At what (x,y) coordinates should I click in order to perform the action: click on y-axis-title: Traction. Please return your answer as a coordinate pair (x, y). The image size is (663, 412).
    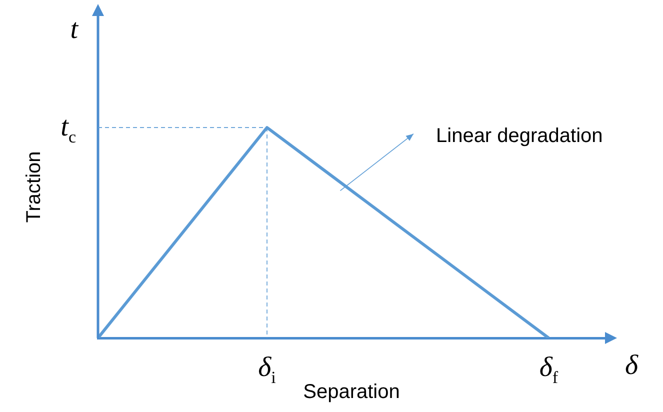
    Looking at the image, I should click on (34, 187).